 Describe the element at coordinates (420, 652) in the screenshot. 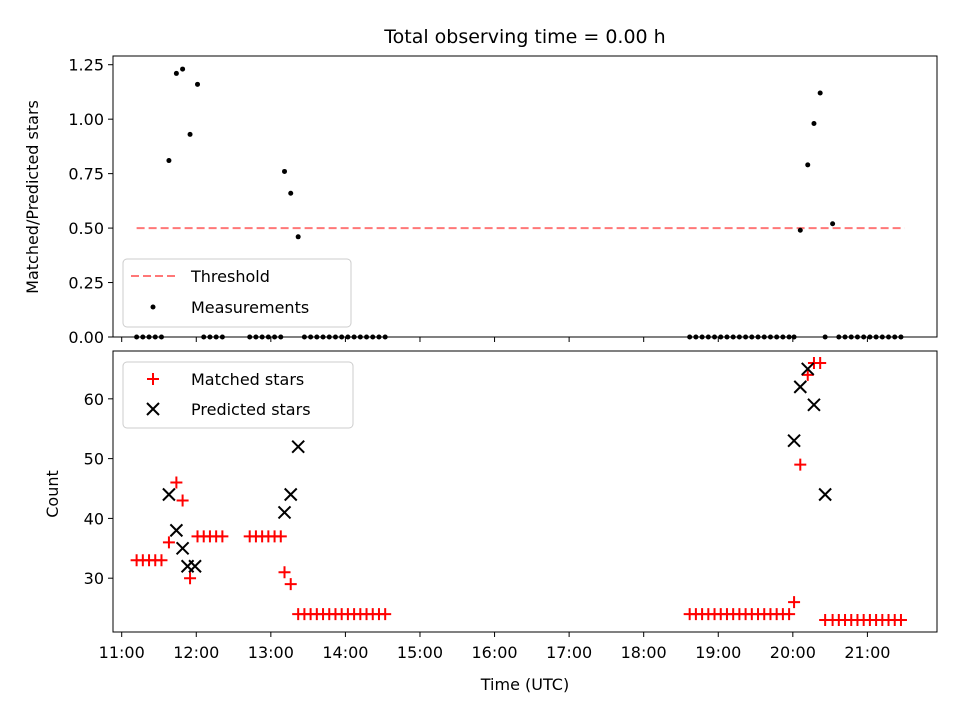

I see `x-tick-label: 15:00` at that location.